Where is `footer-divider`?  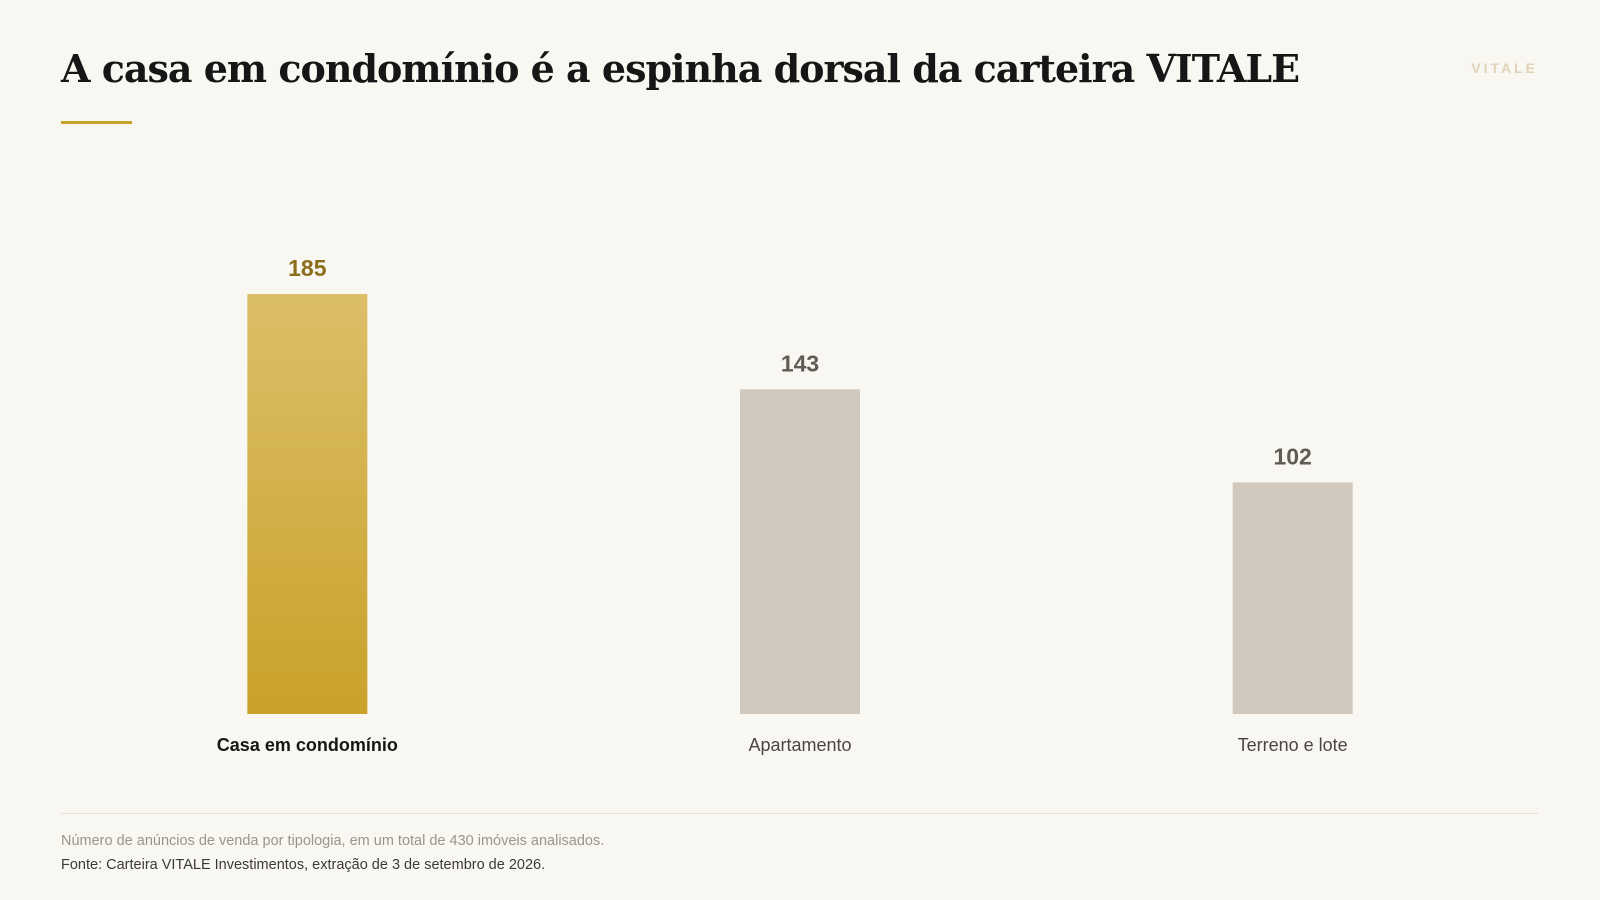
footer-divider is located at coordinates (799, 813).